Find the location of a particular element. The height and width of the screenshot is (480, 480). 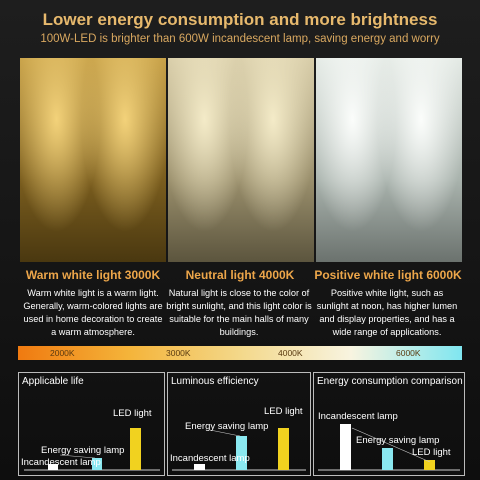

panel-heading: Neutral light 4000K is located at coordinates (240, 275).